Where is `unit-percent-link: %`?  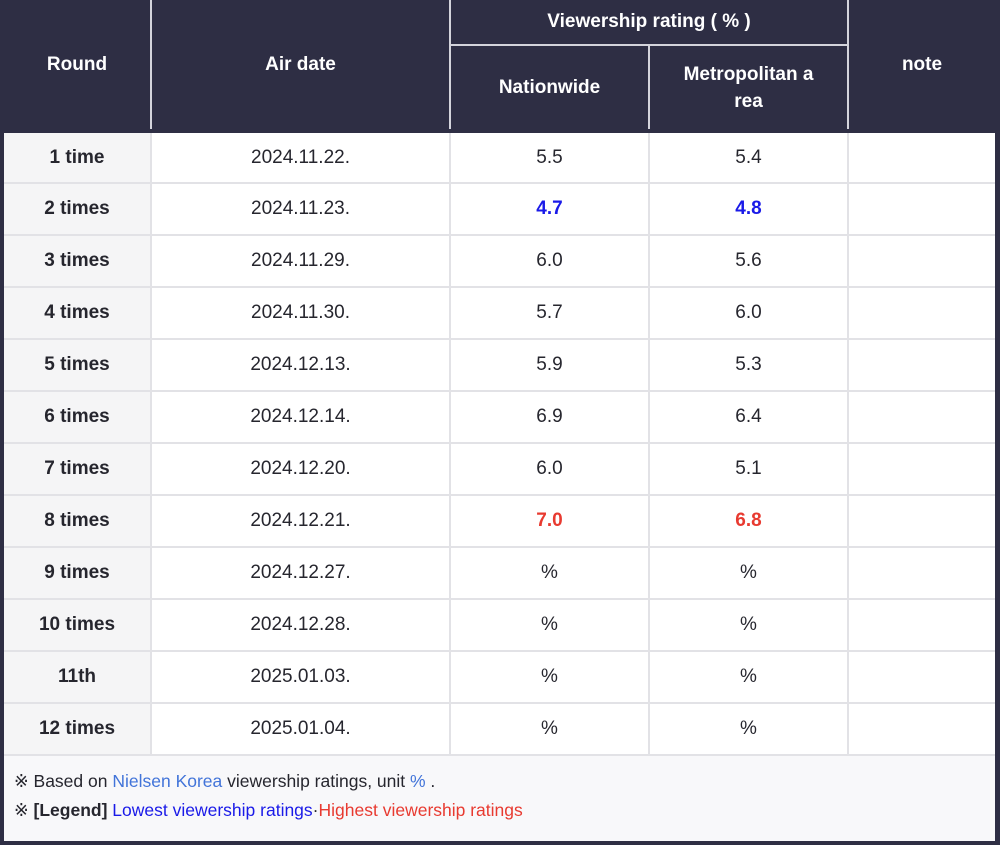
unit-percent-link: % is located at coordinates (418, 781).